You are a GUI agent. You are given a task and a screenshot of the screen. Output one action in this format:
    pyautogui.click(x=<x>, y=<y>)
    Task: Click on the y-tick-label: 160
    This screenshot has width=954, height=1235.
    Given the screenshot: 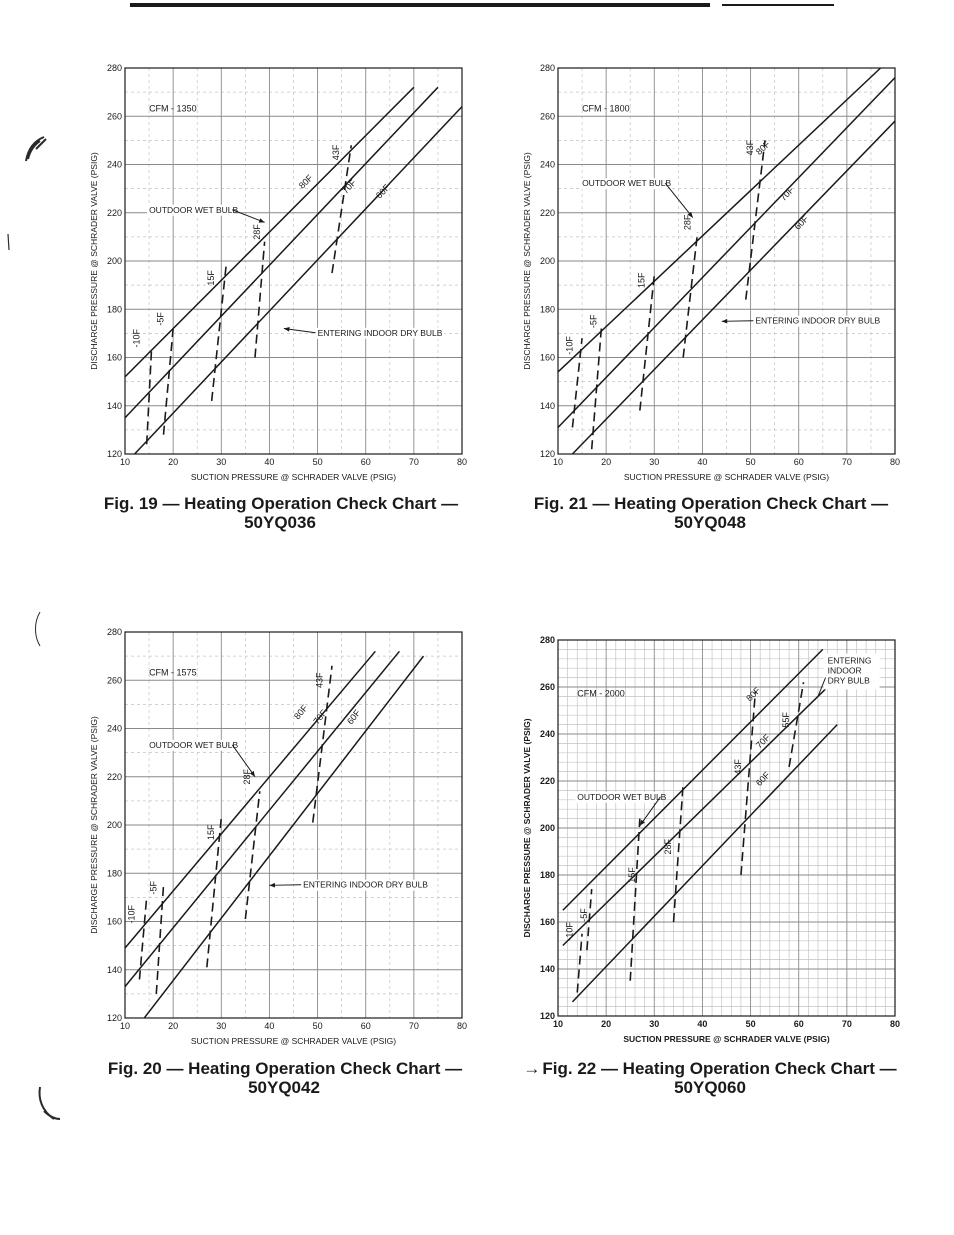 What is the action you would take?
    pyautogui.click(x=114, y=922)
    